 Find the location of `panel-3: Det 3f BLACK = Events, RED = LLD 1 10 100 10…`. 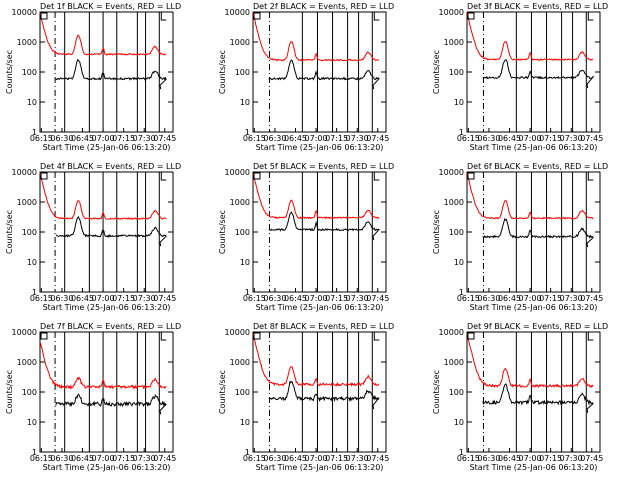

panel-3: Det 3f BLACK = Events, RED = LLD 1 10 100 10… is located at coordinates (520, 77).